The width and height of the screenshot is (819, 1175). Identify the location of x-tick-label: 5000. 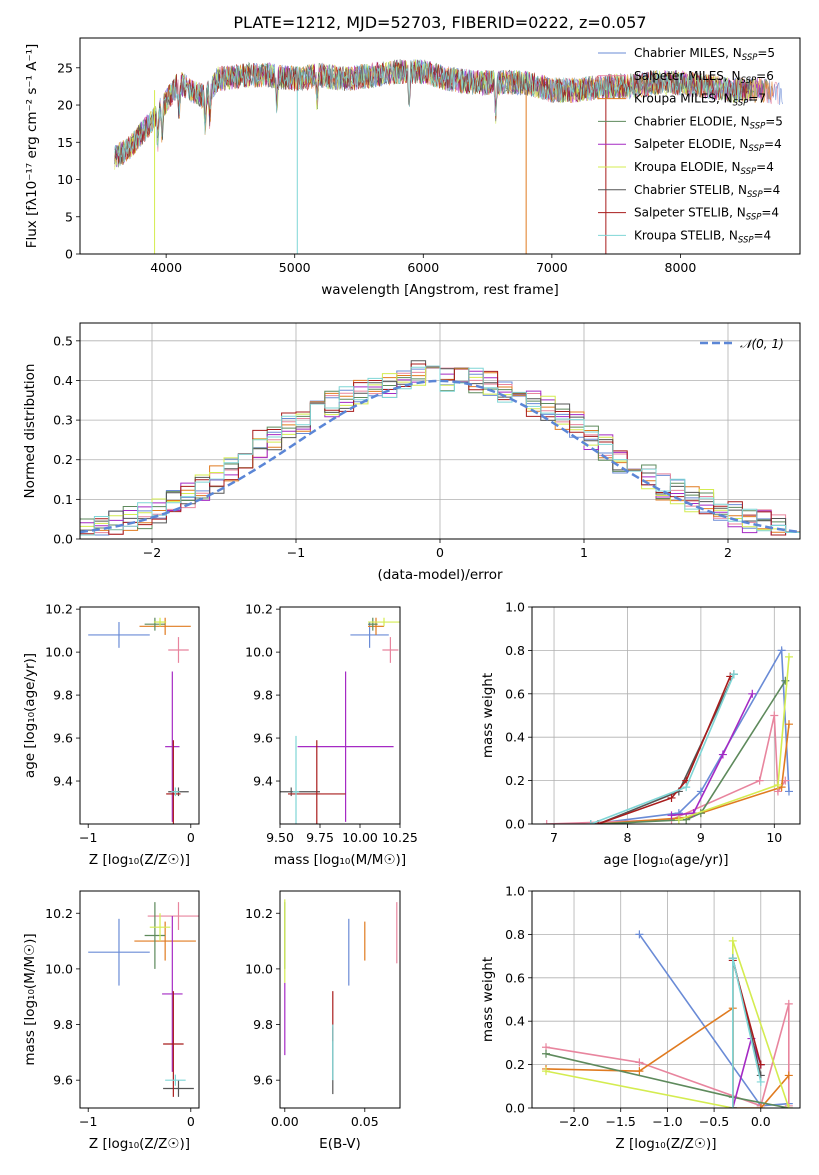
(295, 267).